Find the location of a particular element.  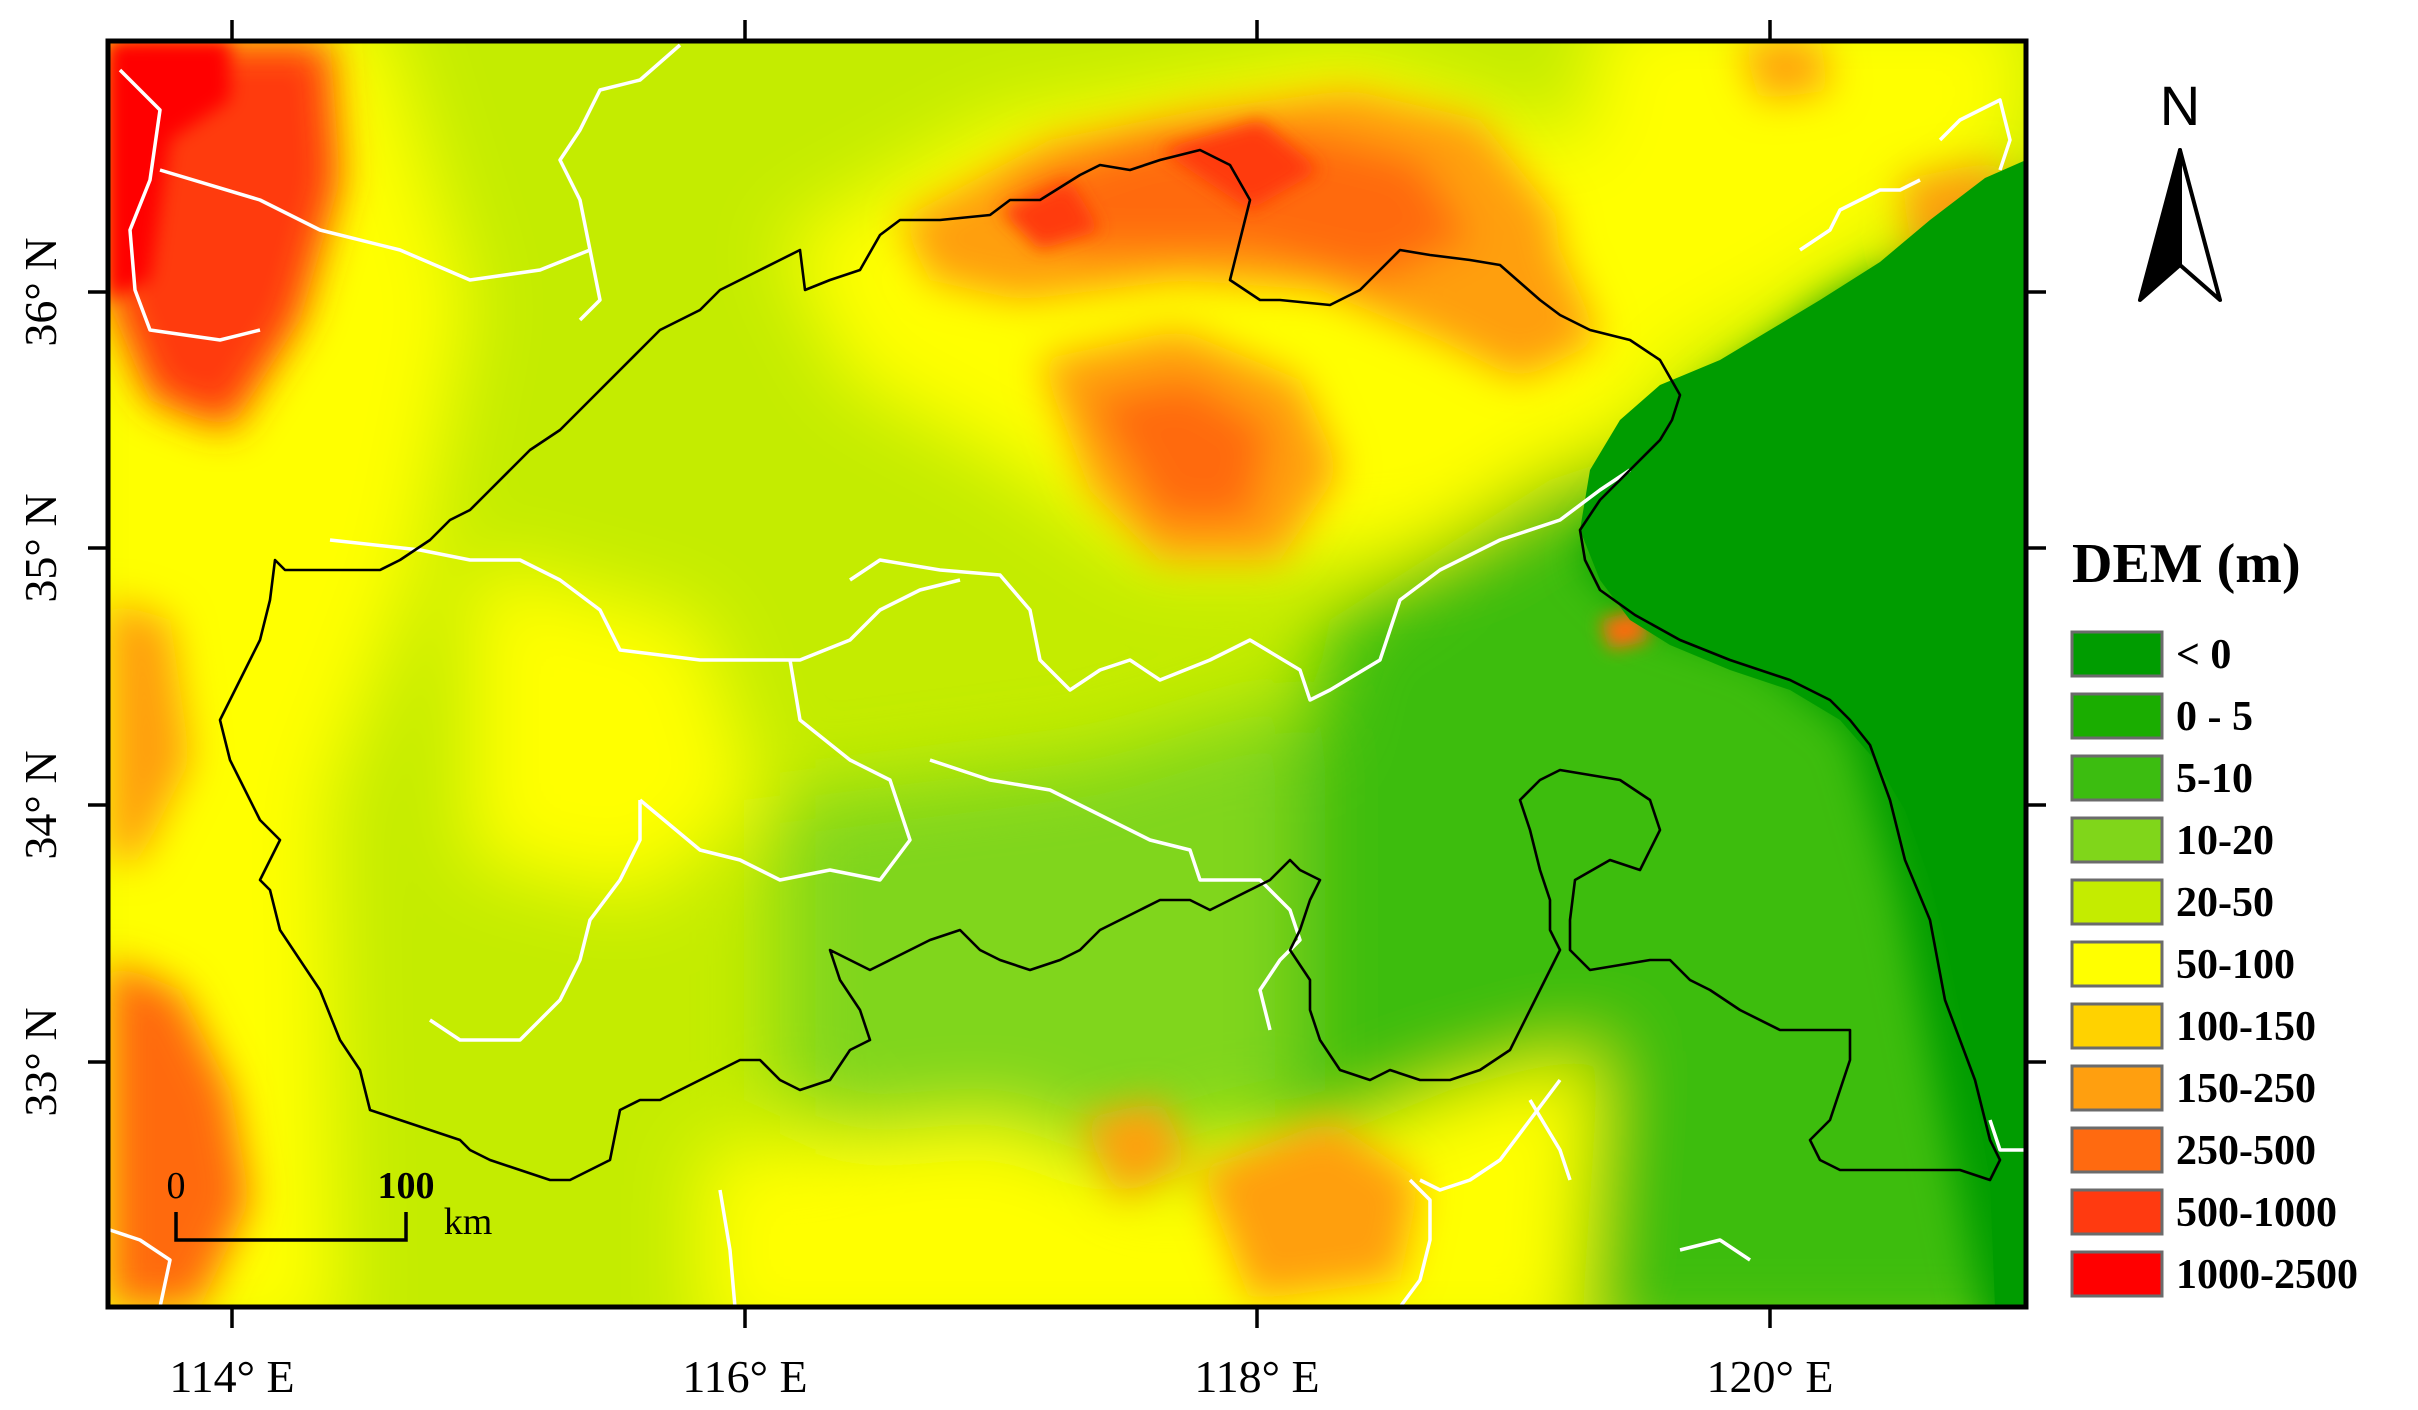

y-tick-label: 35° N is located at coordinates (40, 547).